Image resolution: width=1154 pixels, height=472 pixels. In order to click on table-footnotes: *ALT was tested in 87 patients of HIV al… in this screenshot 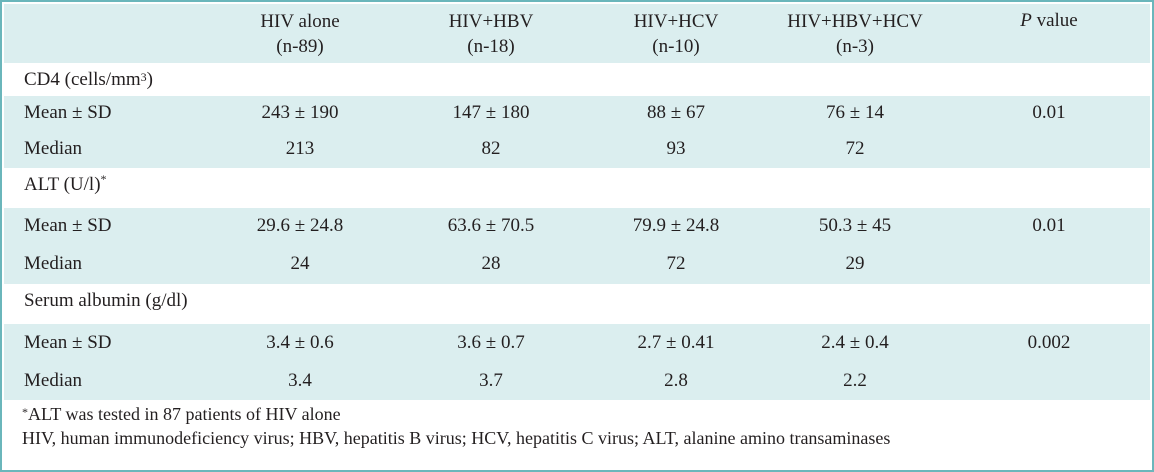, I will do `click(456, 426)`.